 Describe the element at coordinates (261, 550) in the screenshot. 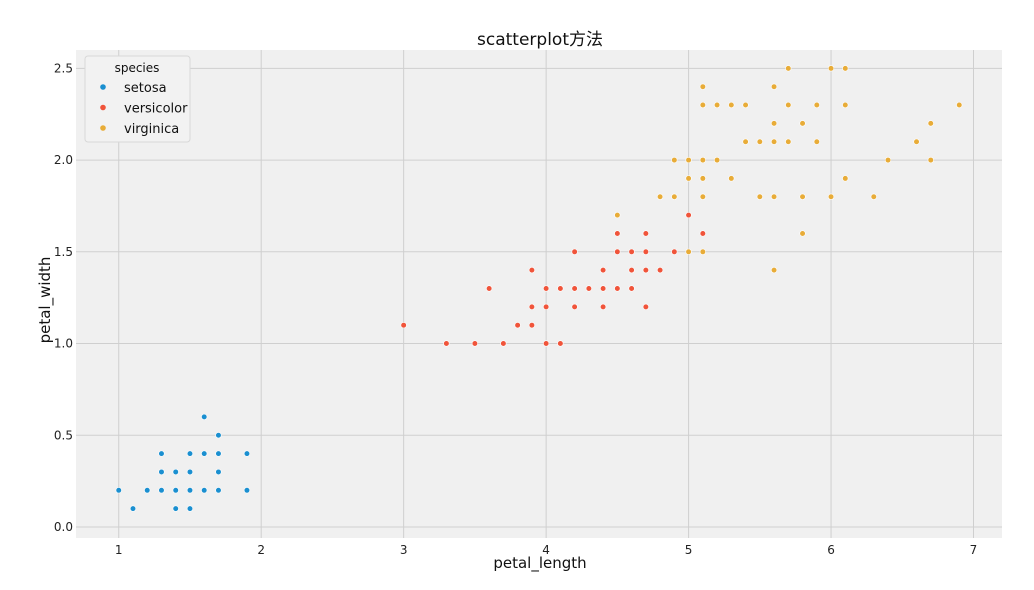

I see `x-tick-label: 2` at that location.